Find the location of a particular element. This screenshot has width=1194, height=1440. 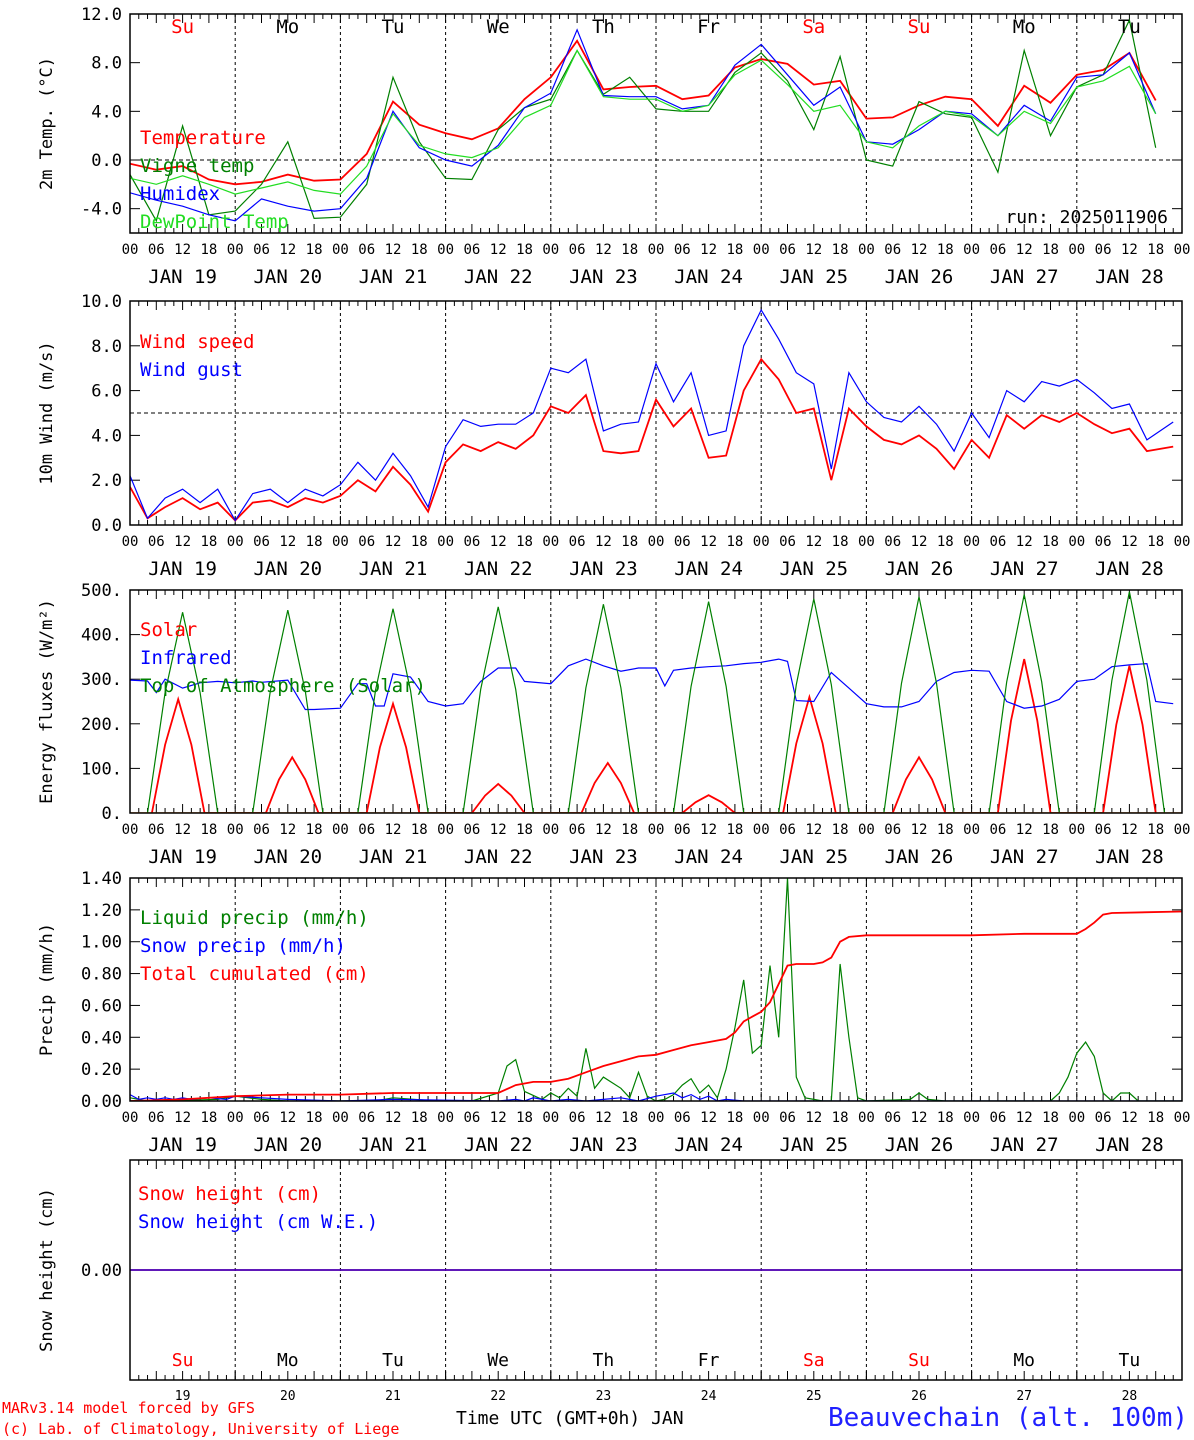

y-tick-label: 100. is located at coordinates (101, 769).